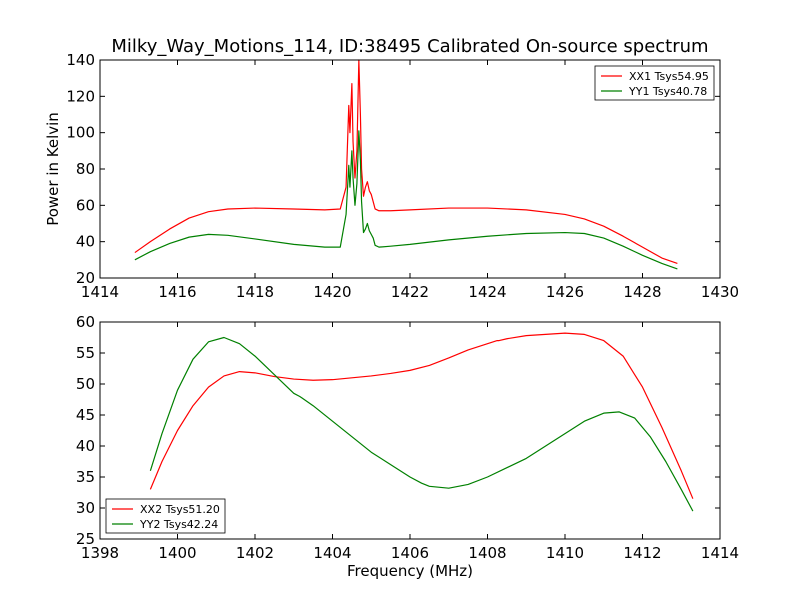 The width and height of the screenshot is (800, 600). I want to click on x-tick-label: 1406, so click(410, 553).